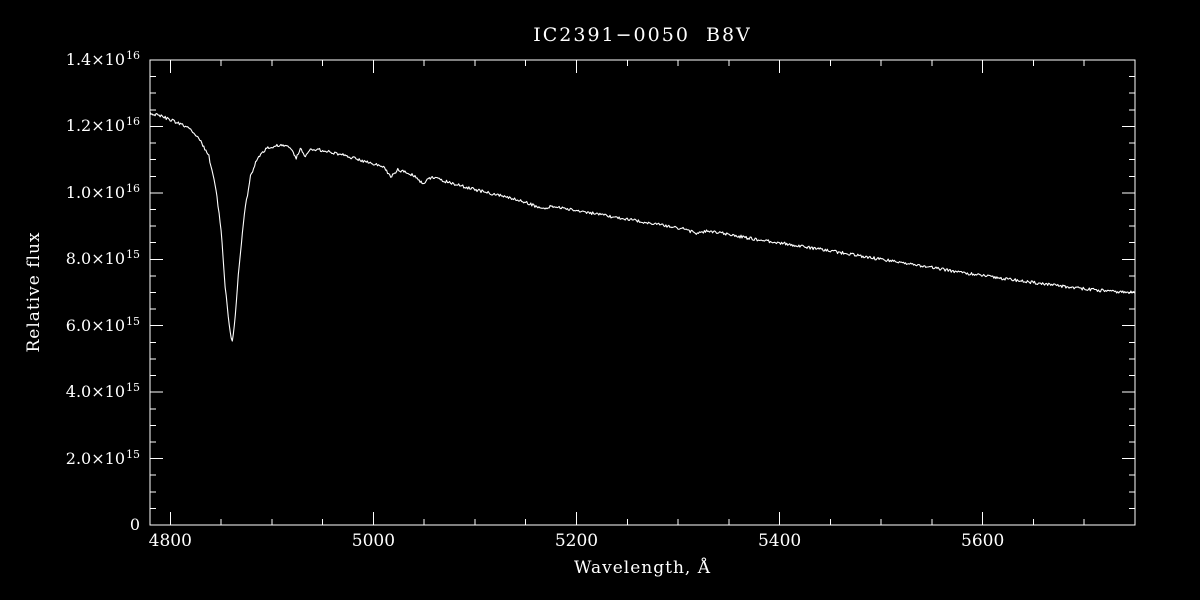 Image resolution: width=1200 pixels, height=600 pixels. What do you see at coordinates (102, 191) in the screenshot?
I see `y-tick-label: 1.0×10¹⁶` at bounding box center [102, 191].